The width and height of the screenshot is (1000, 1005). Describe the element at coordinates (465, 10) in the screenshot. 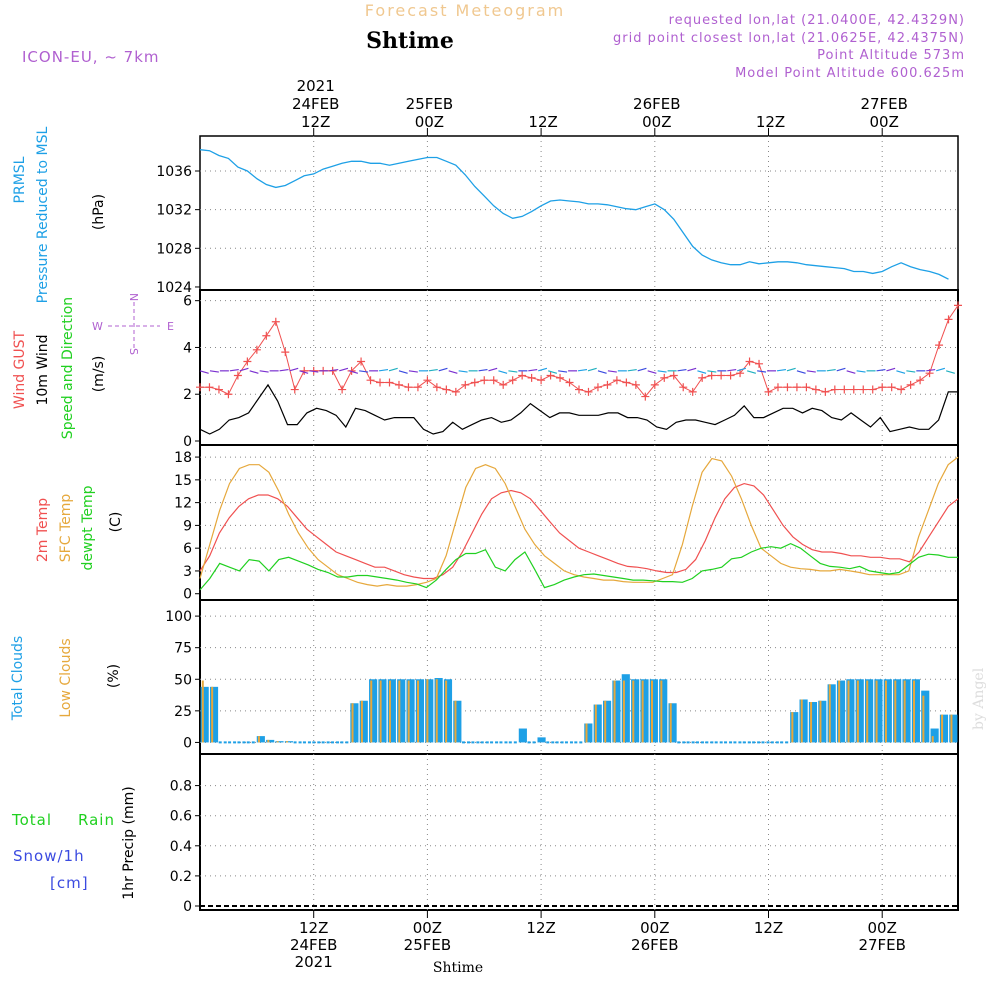

I see `product-title: Forecast Meteogram` at that location.